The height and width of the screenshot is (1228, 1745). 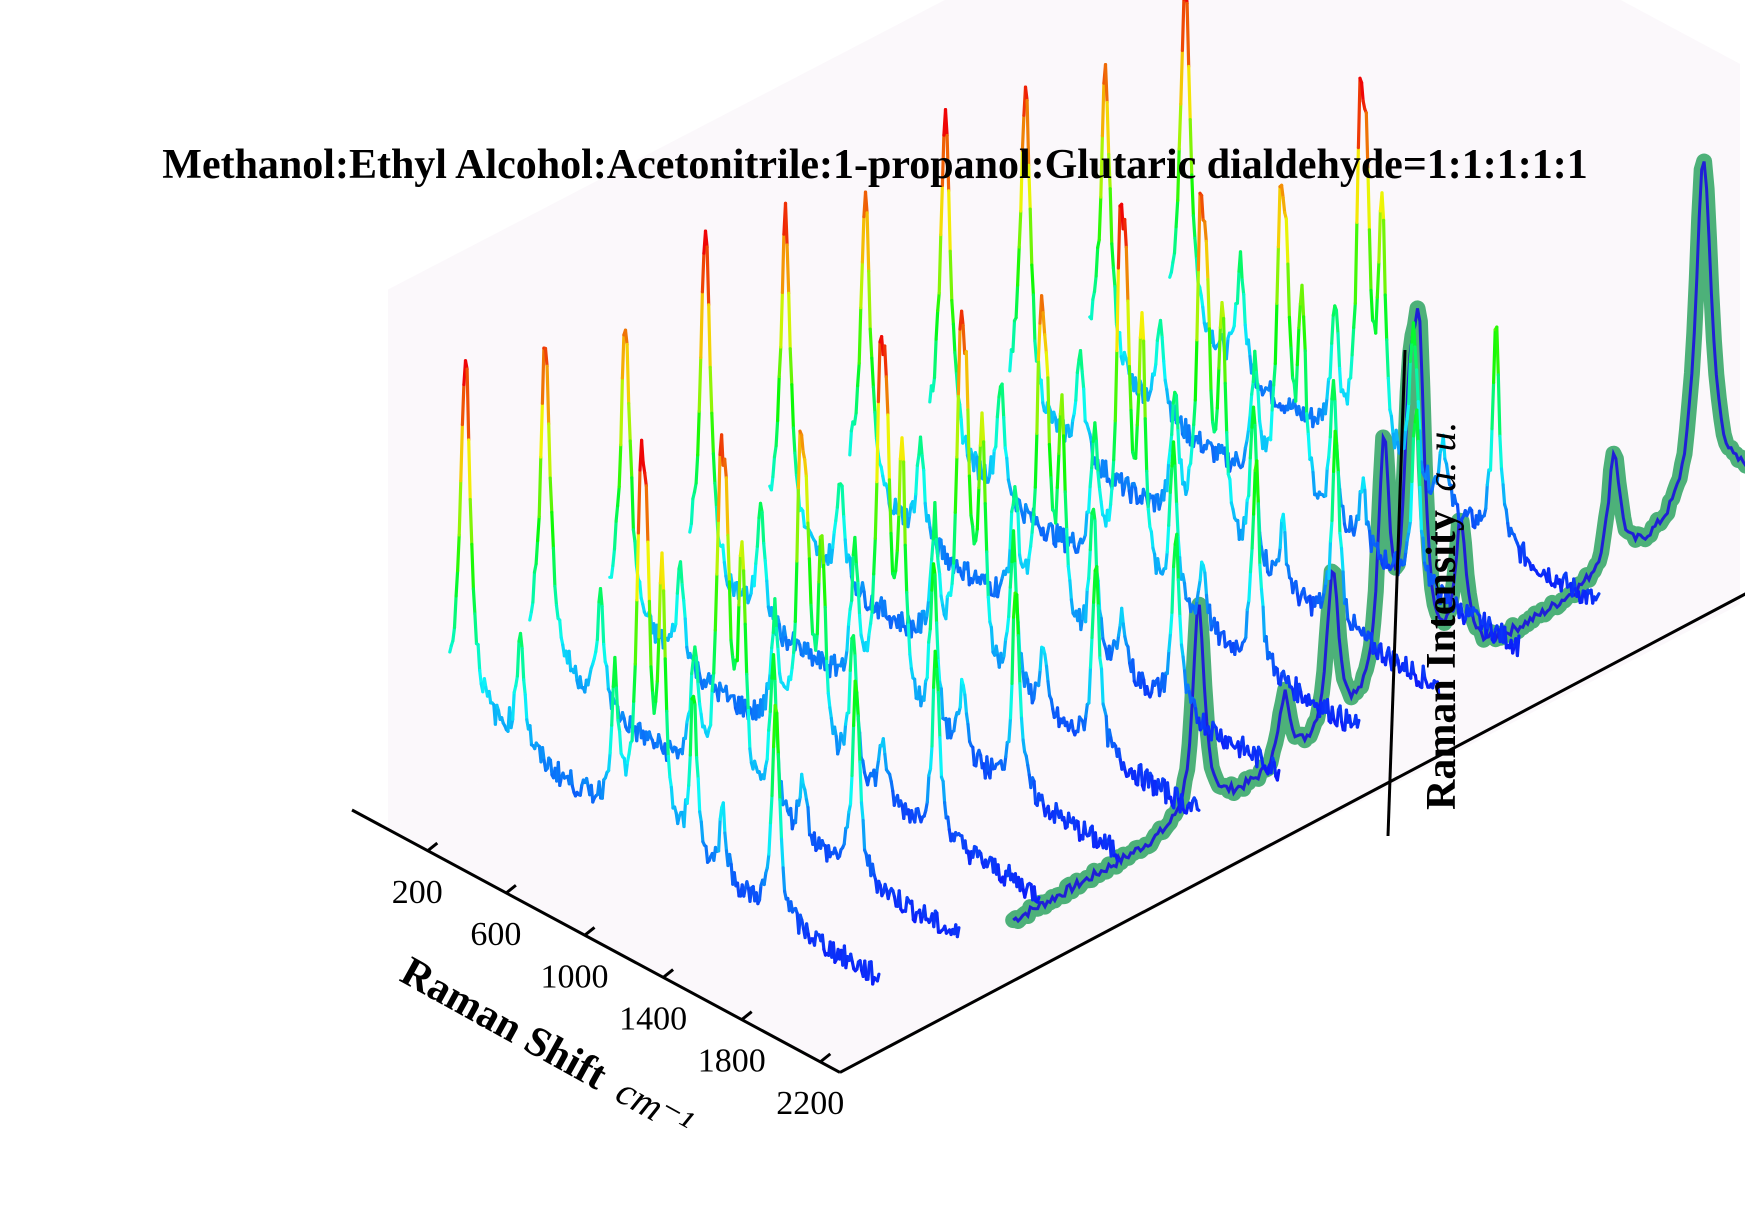 What do you see at coordinates (1441, 457) in the screenshot?
I see `z-axis-unit: a. u.` at bounding box center [1441, 457].